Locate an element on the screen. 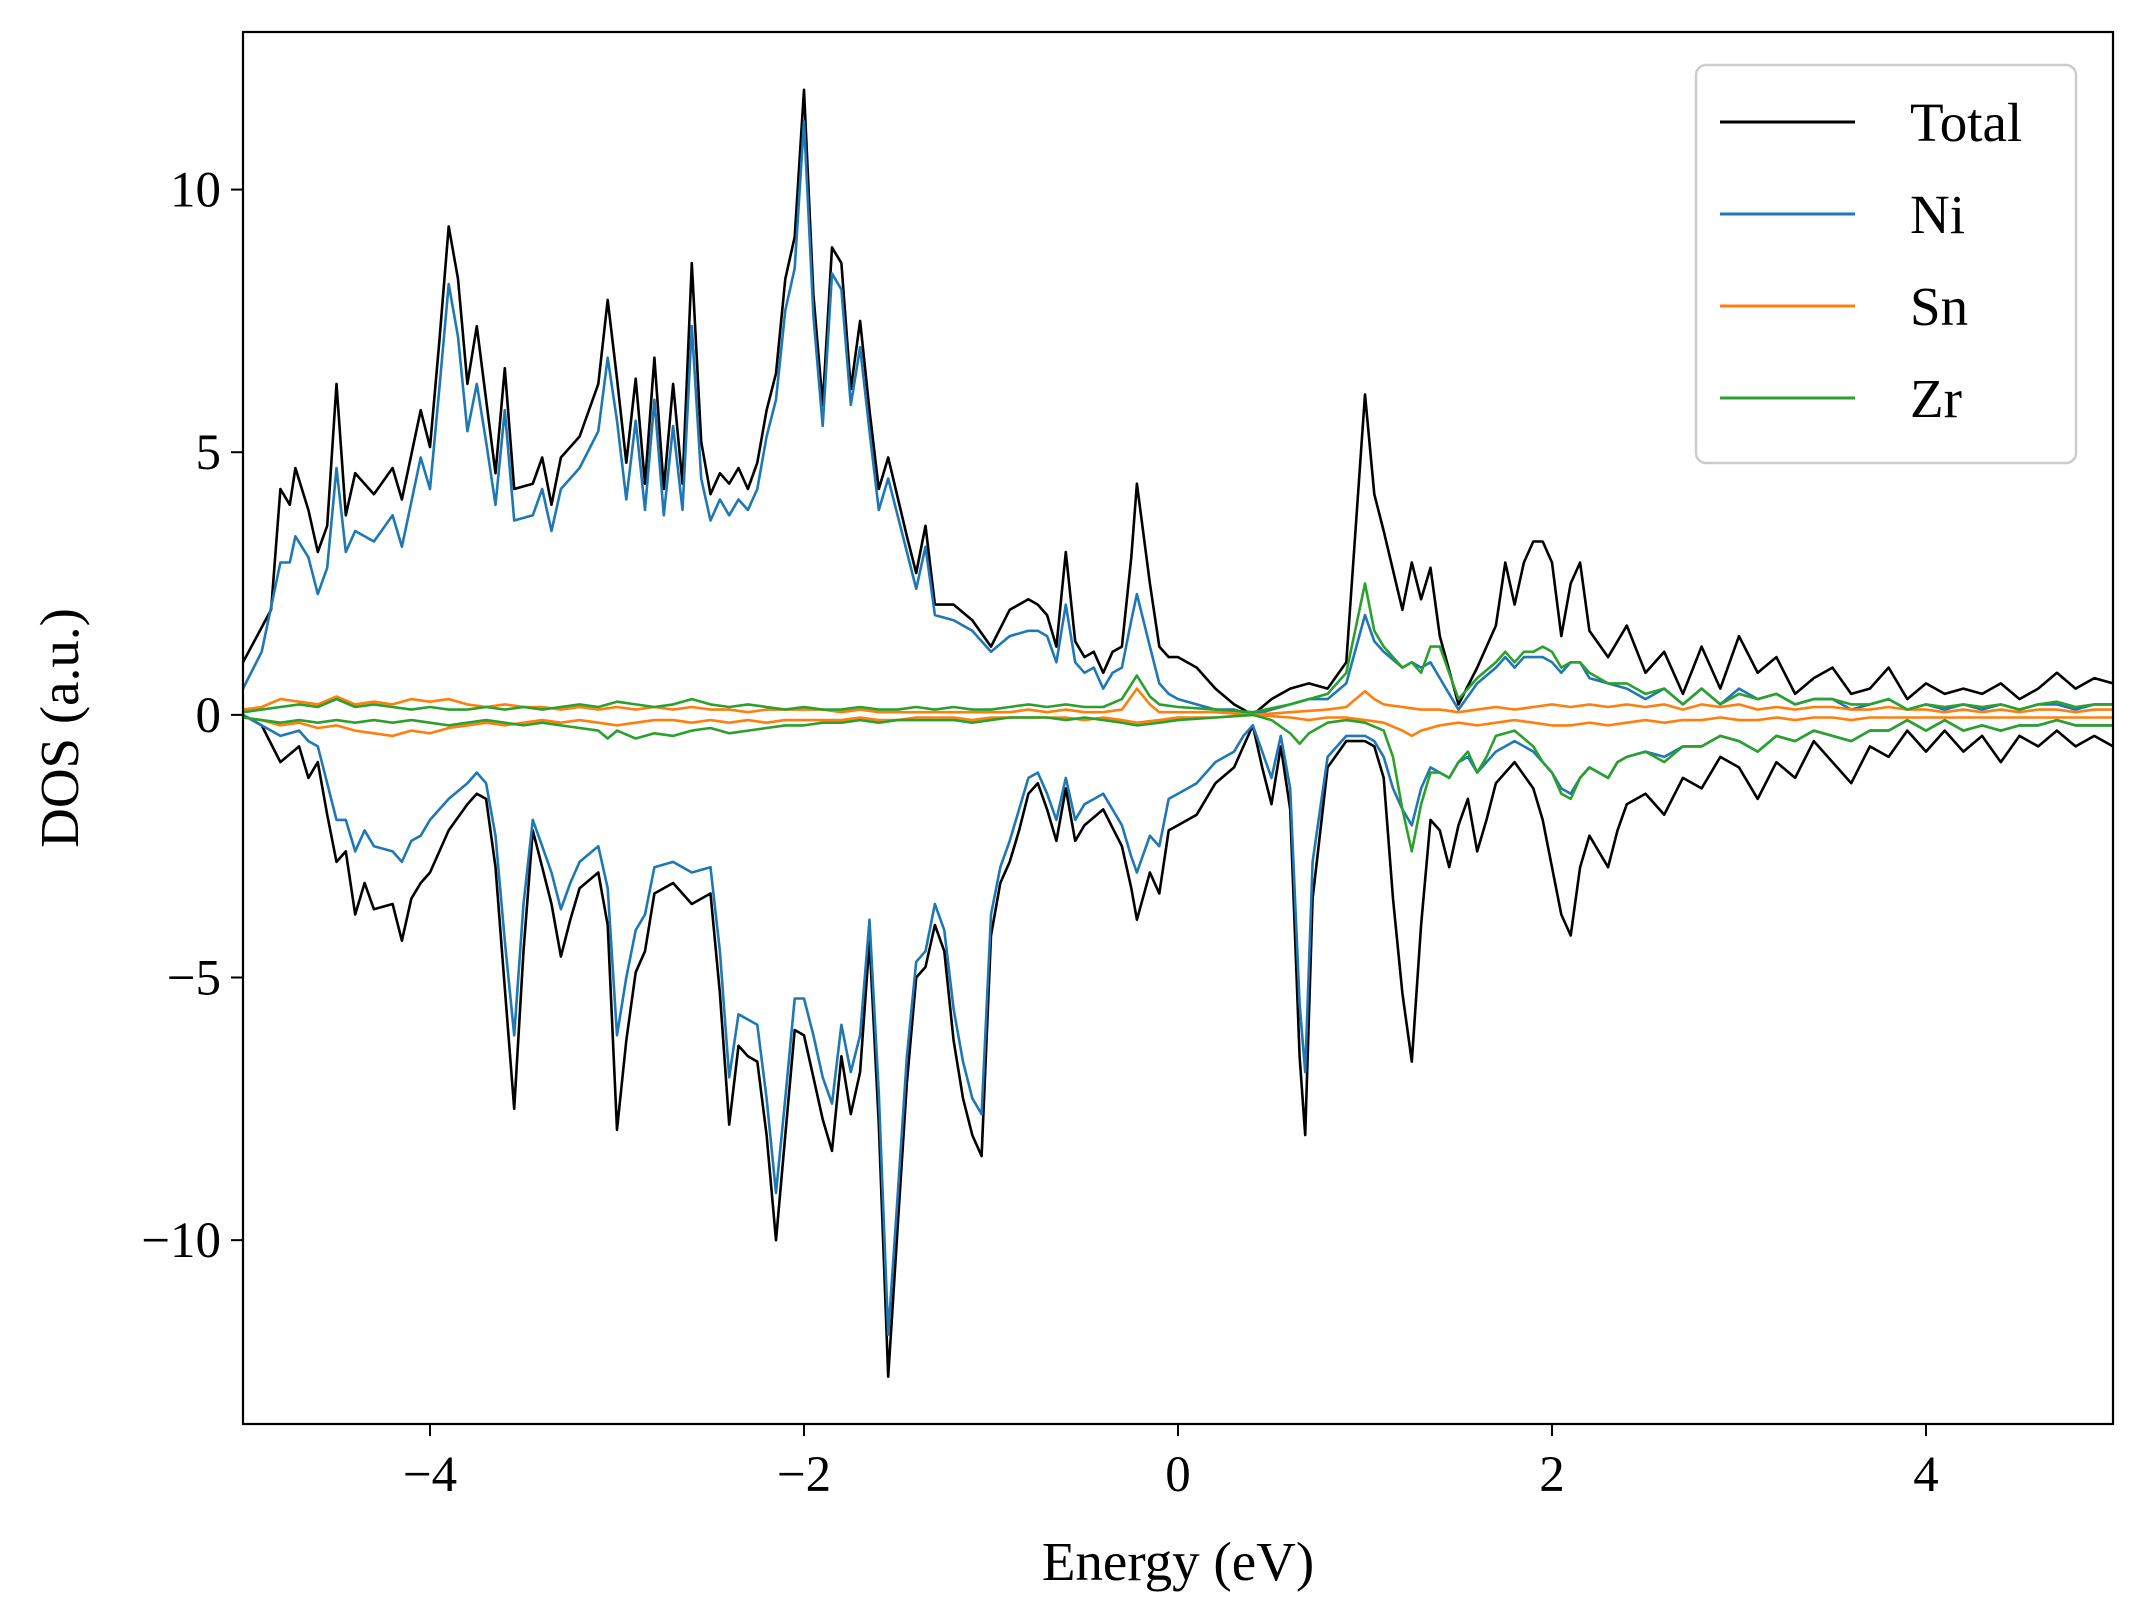 The width and height of the screenshot is (2134, 1617). x-tick-label: 4 is located at coordinates (1926, 1475).